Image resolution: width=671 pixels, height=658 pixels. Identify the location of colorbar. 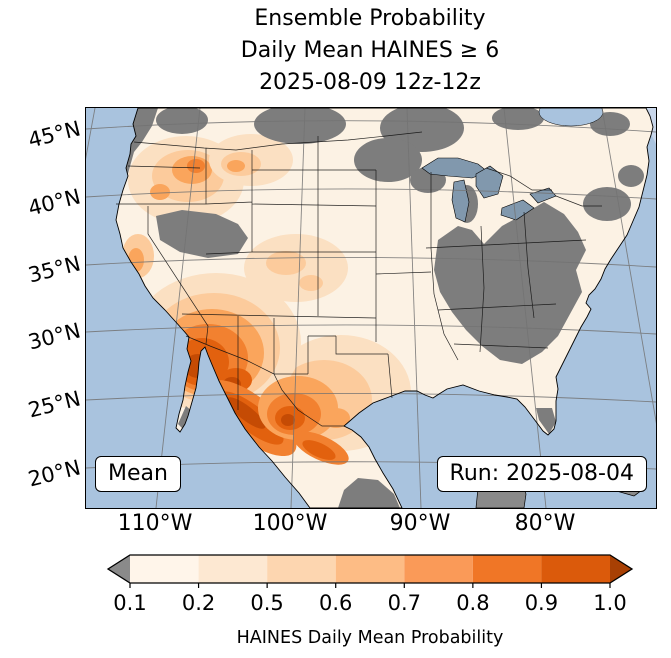
(370, 571).